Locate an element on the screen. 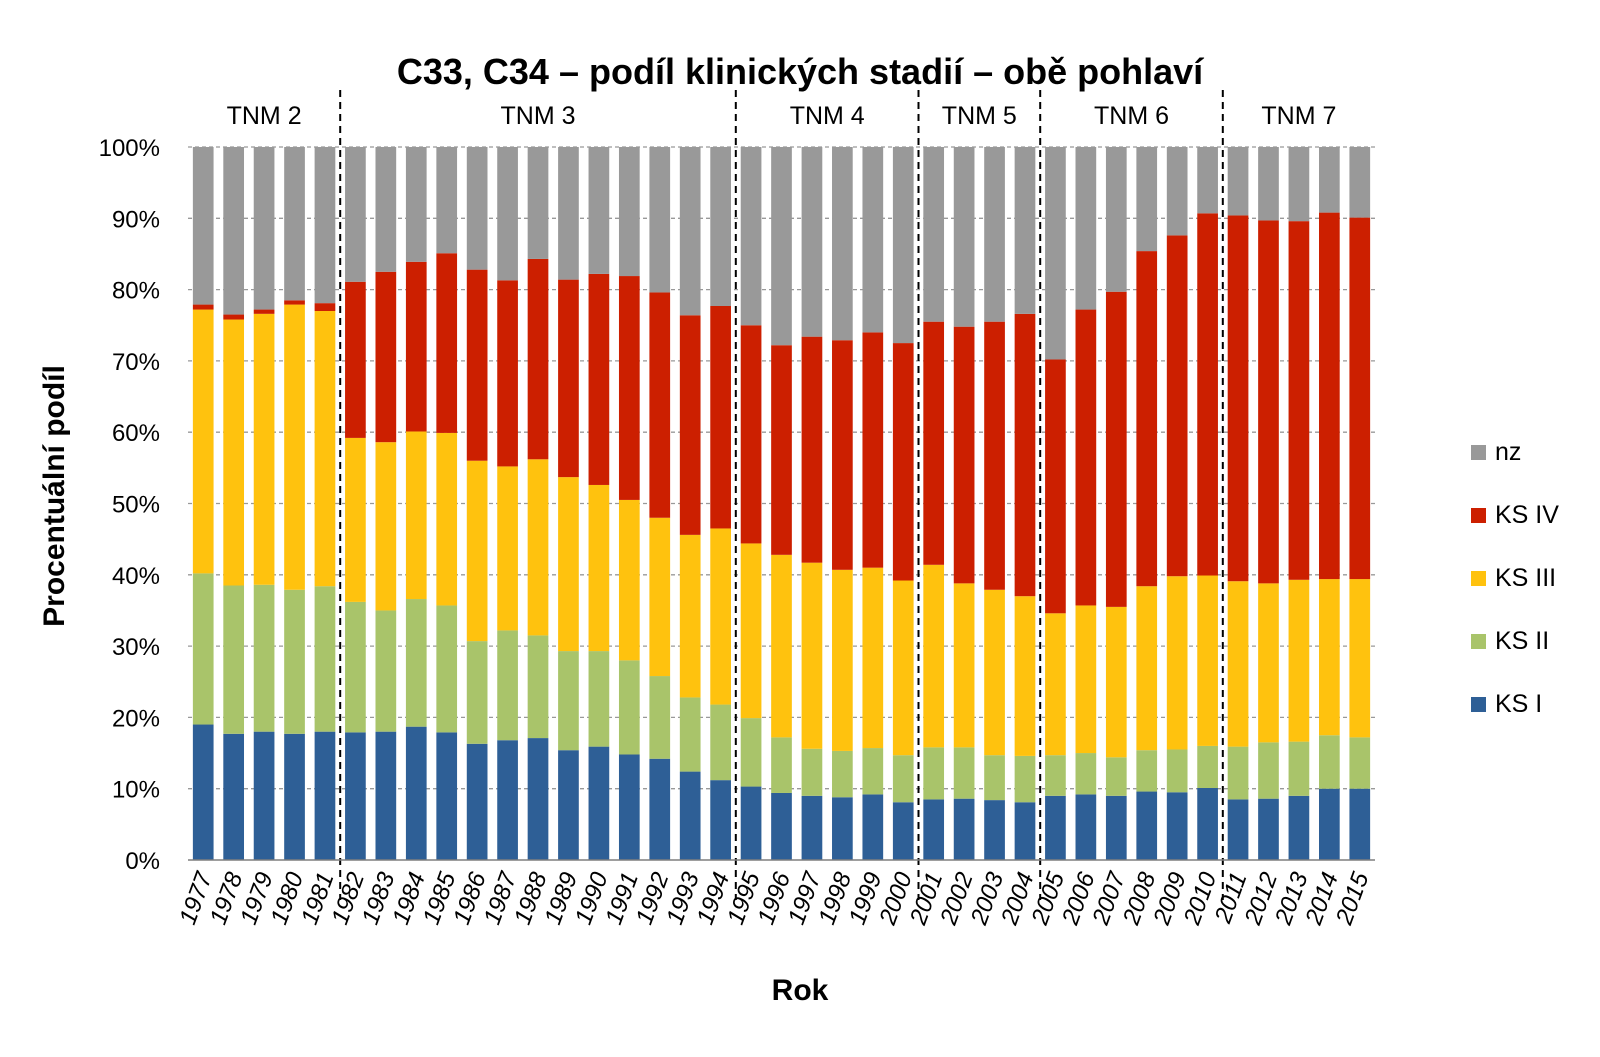  bar-ks-ii-2002 is located at coordinates (964, 773).